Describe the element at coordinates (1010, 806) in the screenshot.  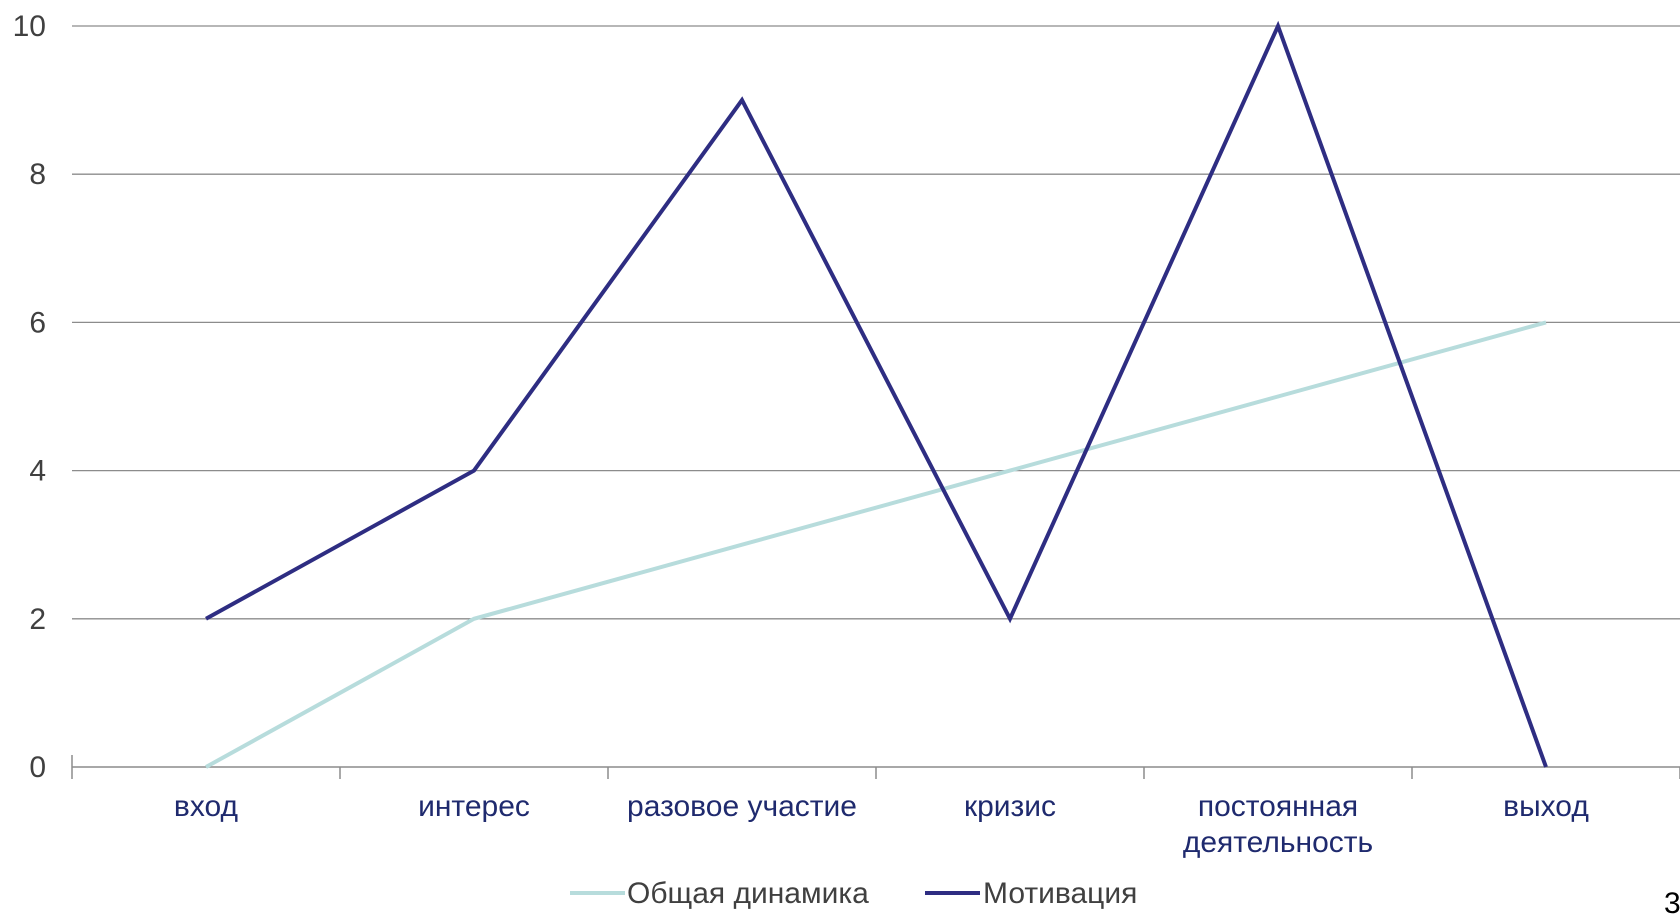
I see `x-tick-label-3: кризис` at that location.